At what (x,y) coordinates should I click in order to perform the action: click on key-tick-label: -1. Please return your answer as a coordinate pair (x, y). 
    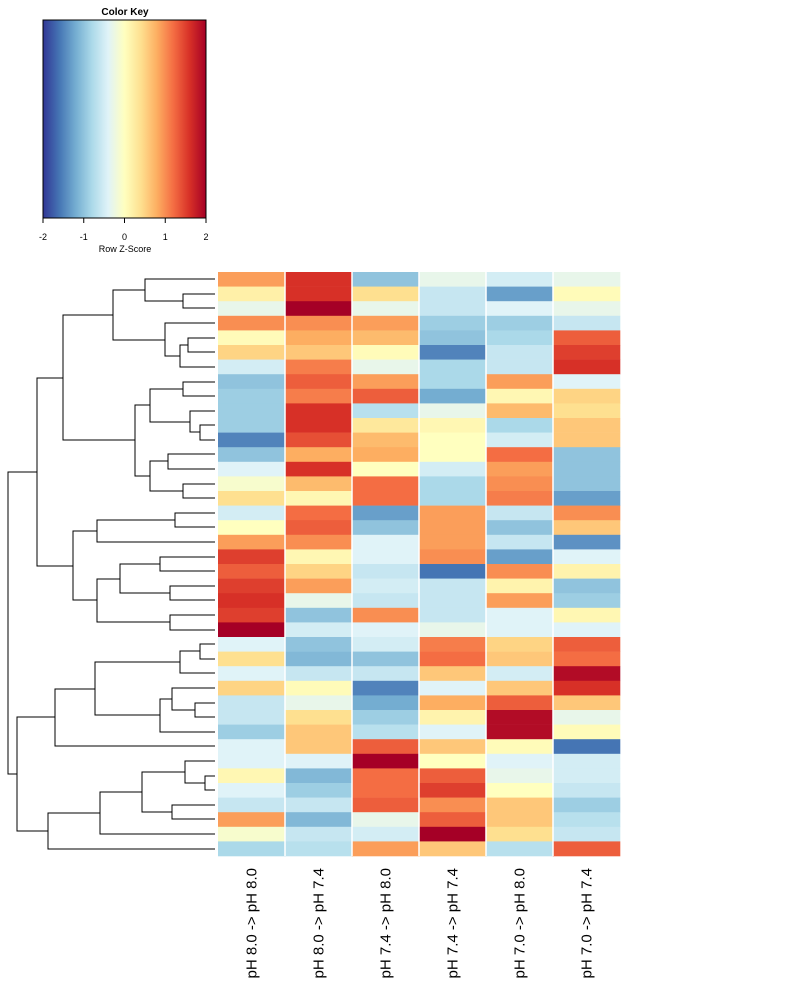
    Looking at the image, I should click on (84, 237).